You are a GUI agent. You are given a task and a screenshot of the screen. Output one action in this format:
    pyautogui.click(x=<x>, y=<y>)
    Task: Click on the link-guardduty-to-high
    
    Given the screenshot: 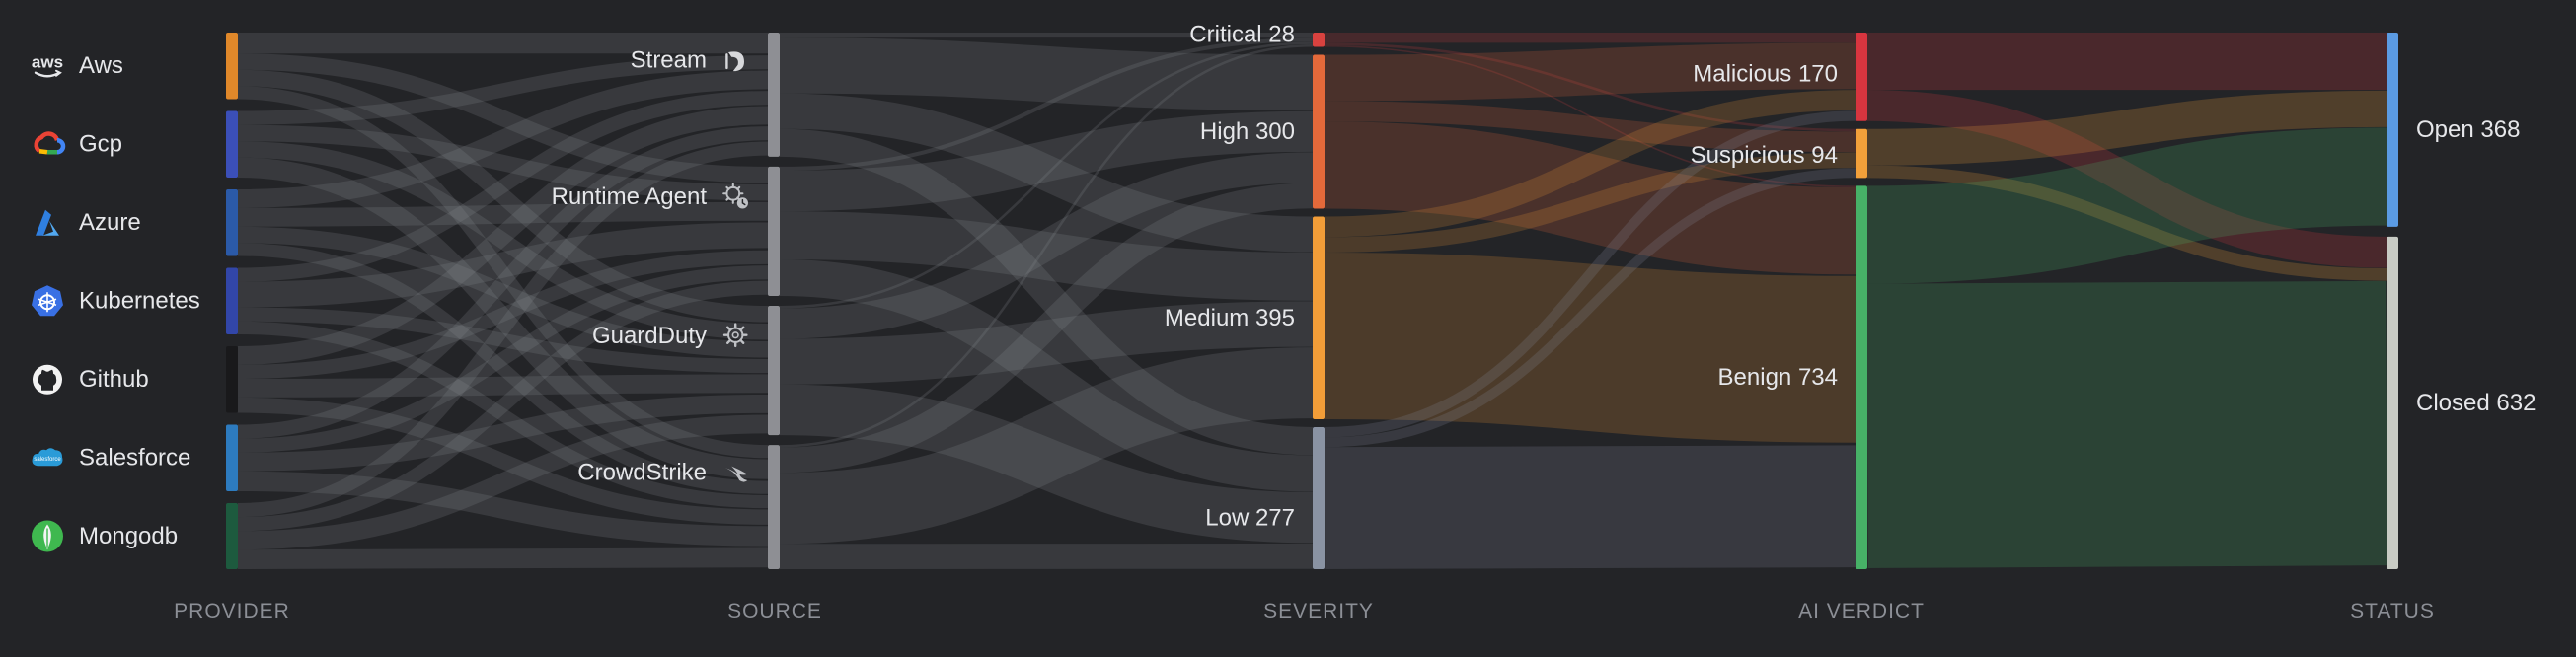 What is the action you would take?
    pyautogui.click(x=1046, y=245)
    